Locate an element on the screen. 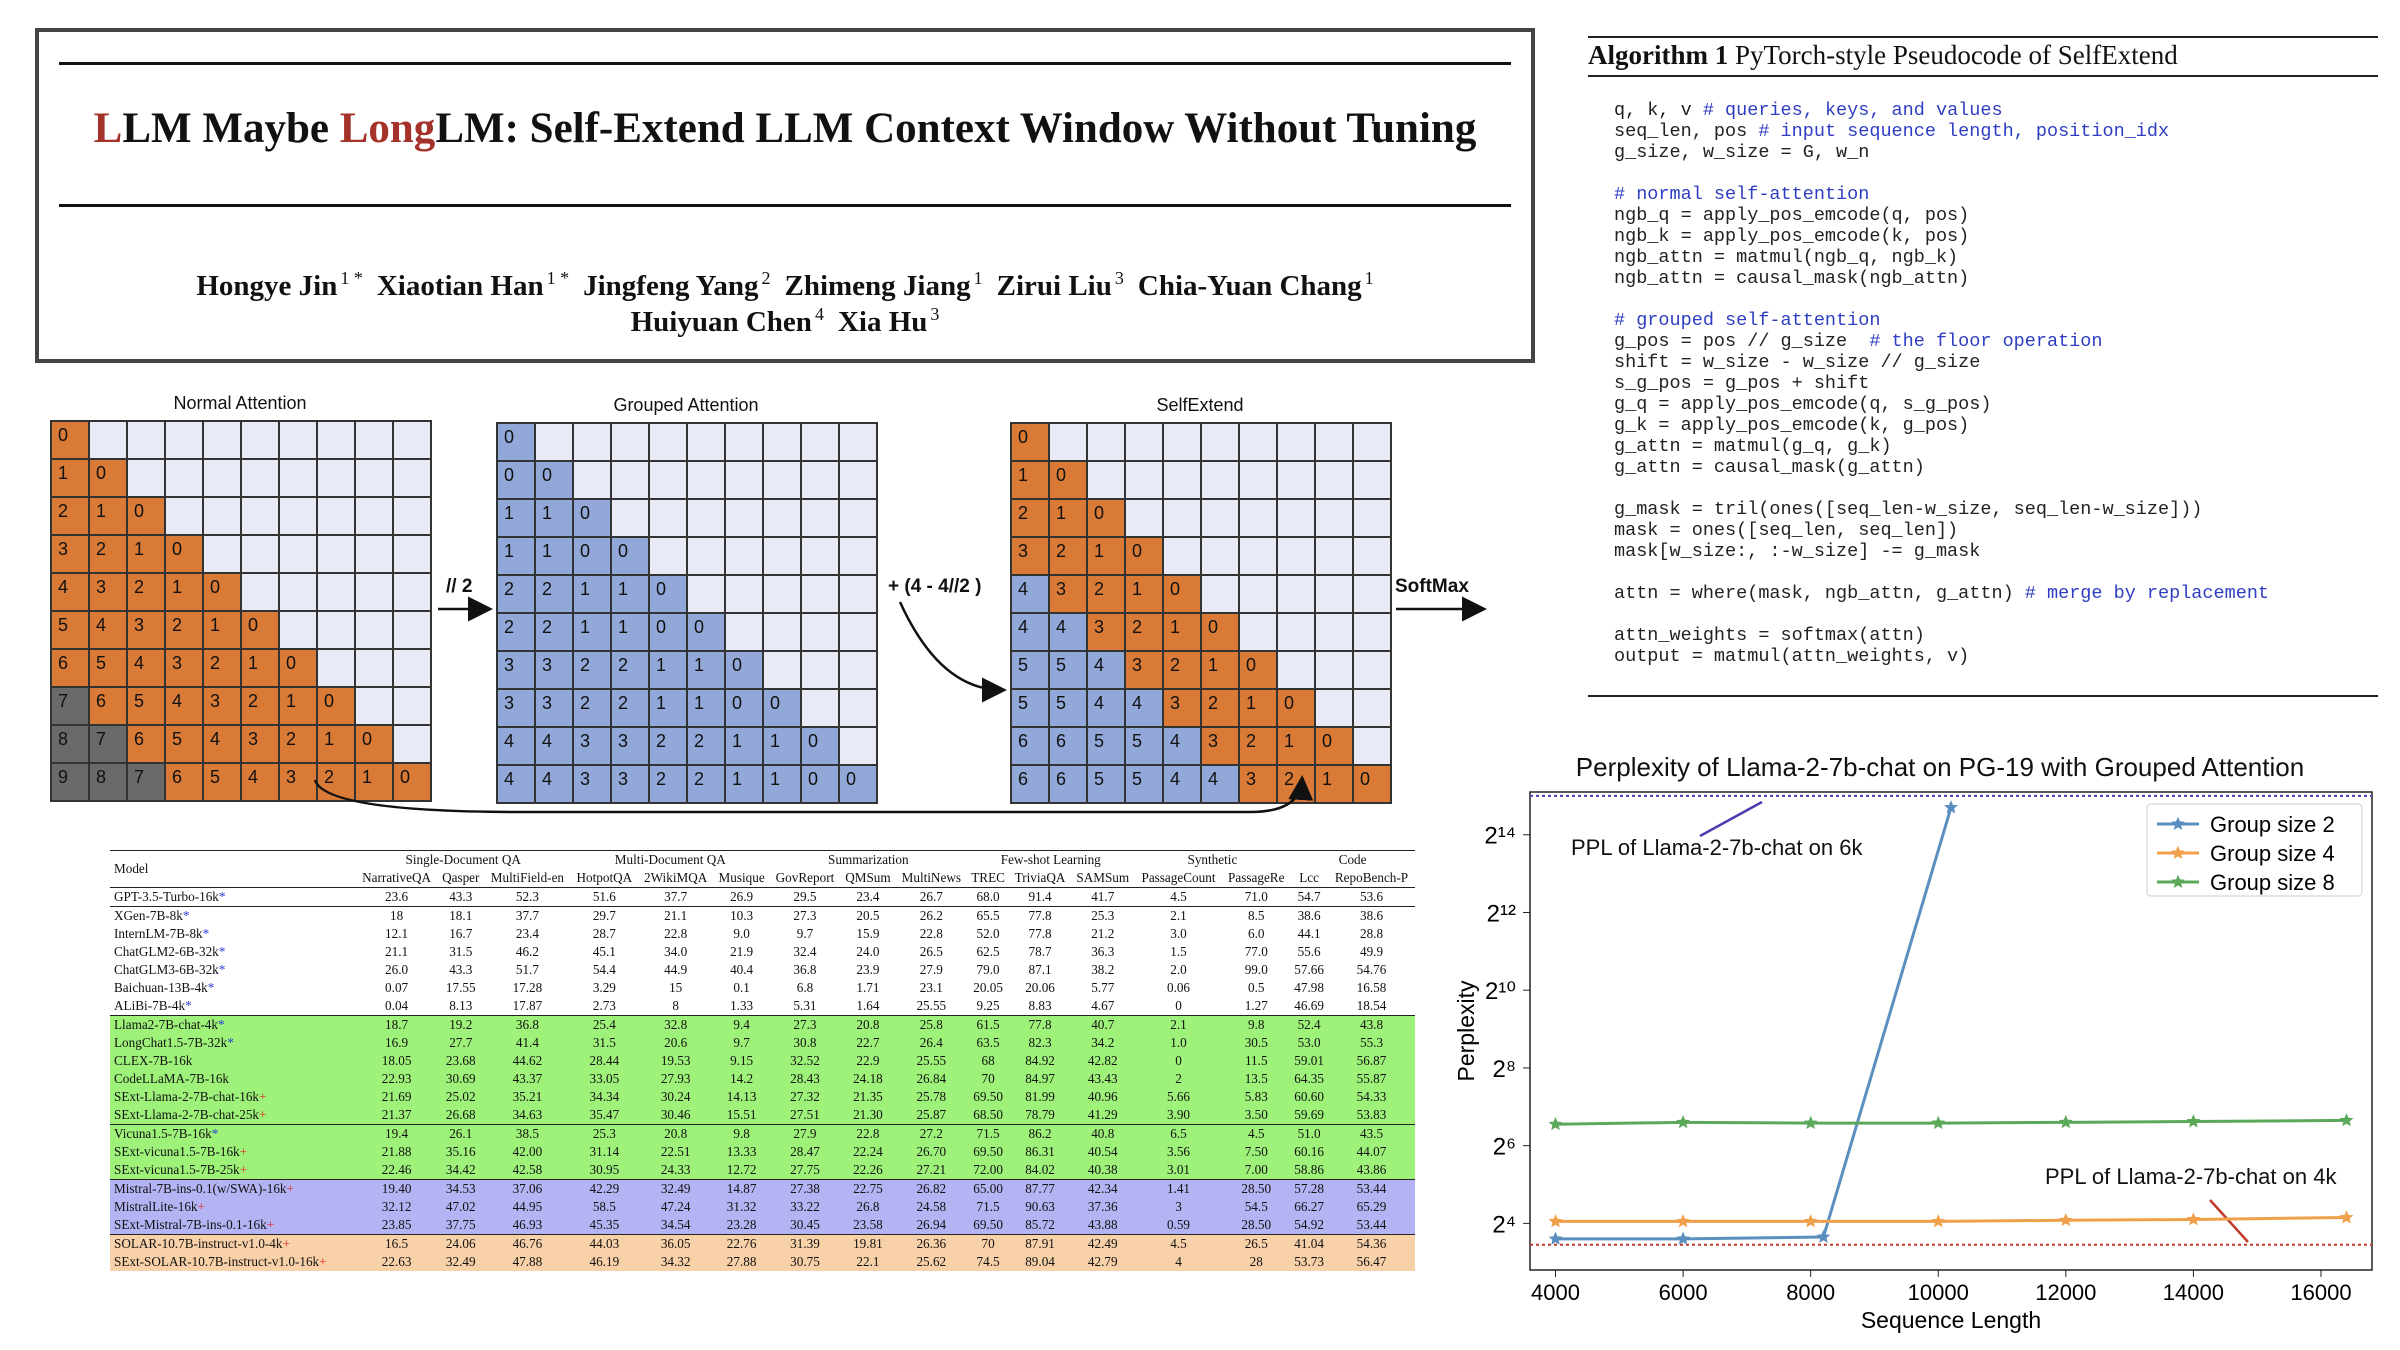 Image resolution: width=2400 pixels, height=1350 pixels. reference-label: PPL of Llama-2-7b-chat on 6k is located at coordinates (1717, 847).